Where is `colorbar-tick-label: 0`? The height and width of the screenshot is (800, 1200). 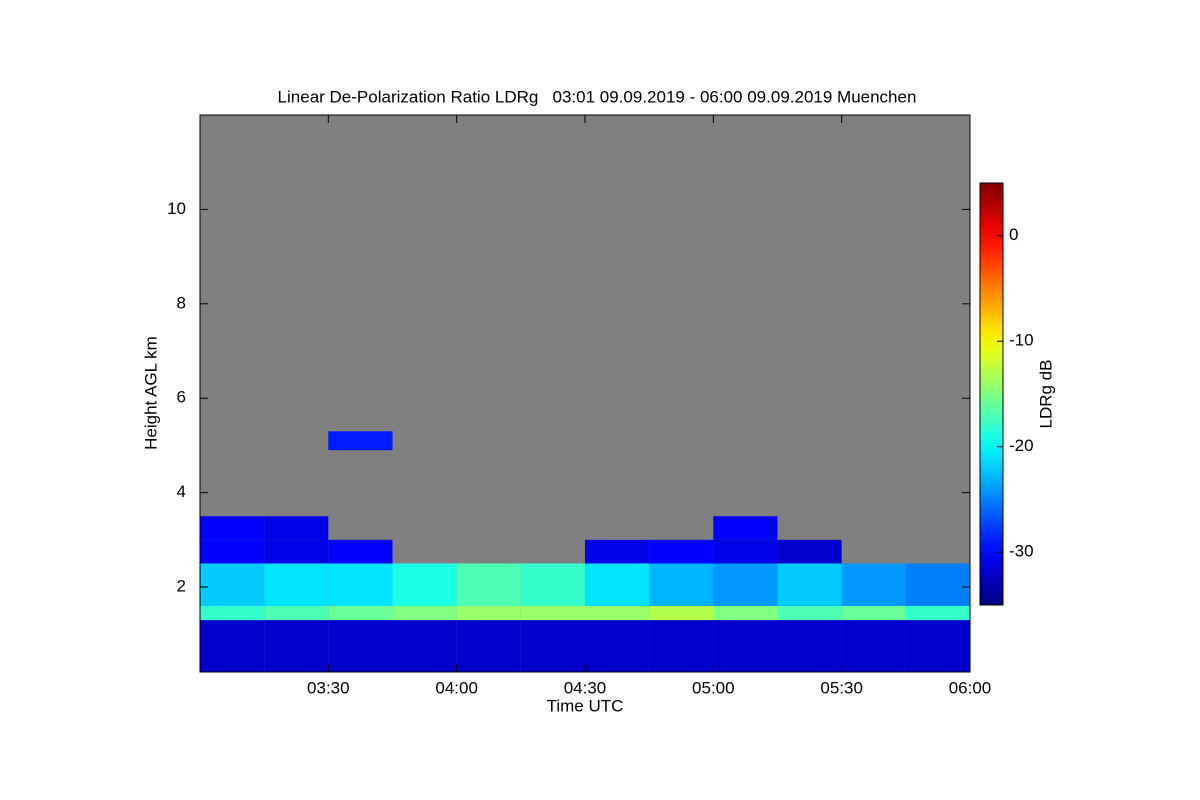 colorbar-tick-label: 0 is located at coordinates (1013, 234).